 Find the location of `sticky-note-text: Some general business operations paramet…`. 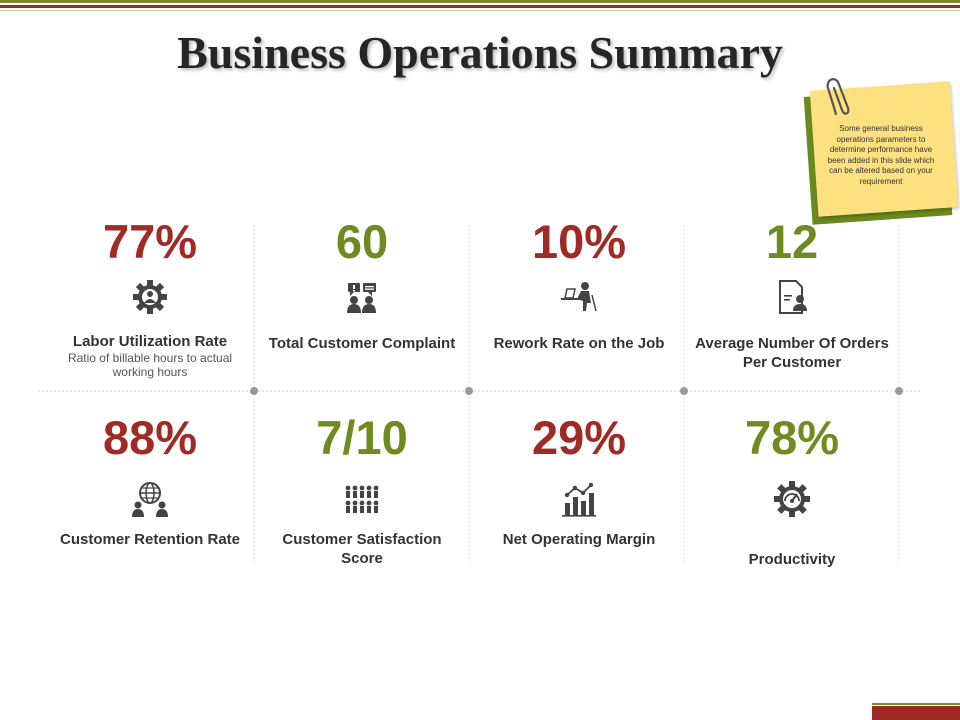

sticky-note-text: Some general business operations paramet… is located at coordinates (881, 155).